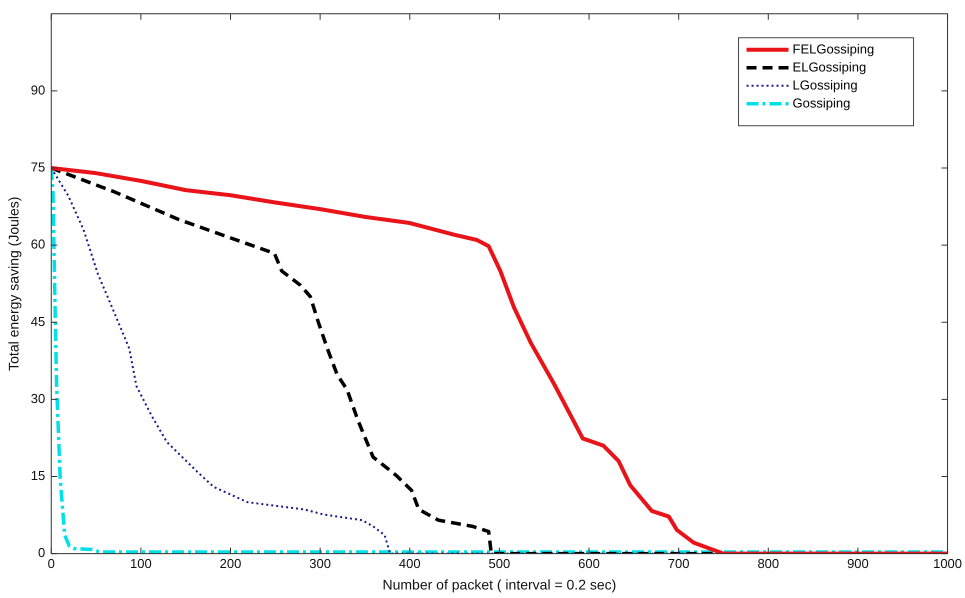 The width and height of the screenshot is (965, 598). Describe the element at coordinates (833, 48) in the screenshot. I see `legend-label: FELGossiping` at that location.